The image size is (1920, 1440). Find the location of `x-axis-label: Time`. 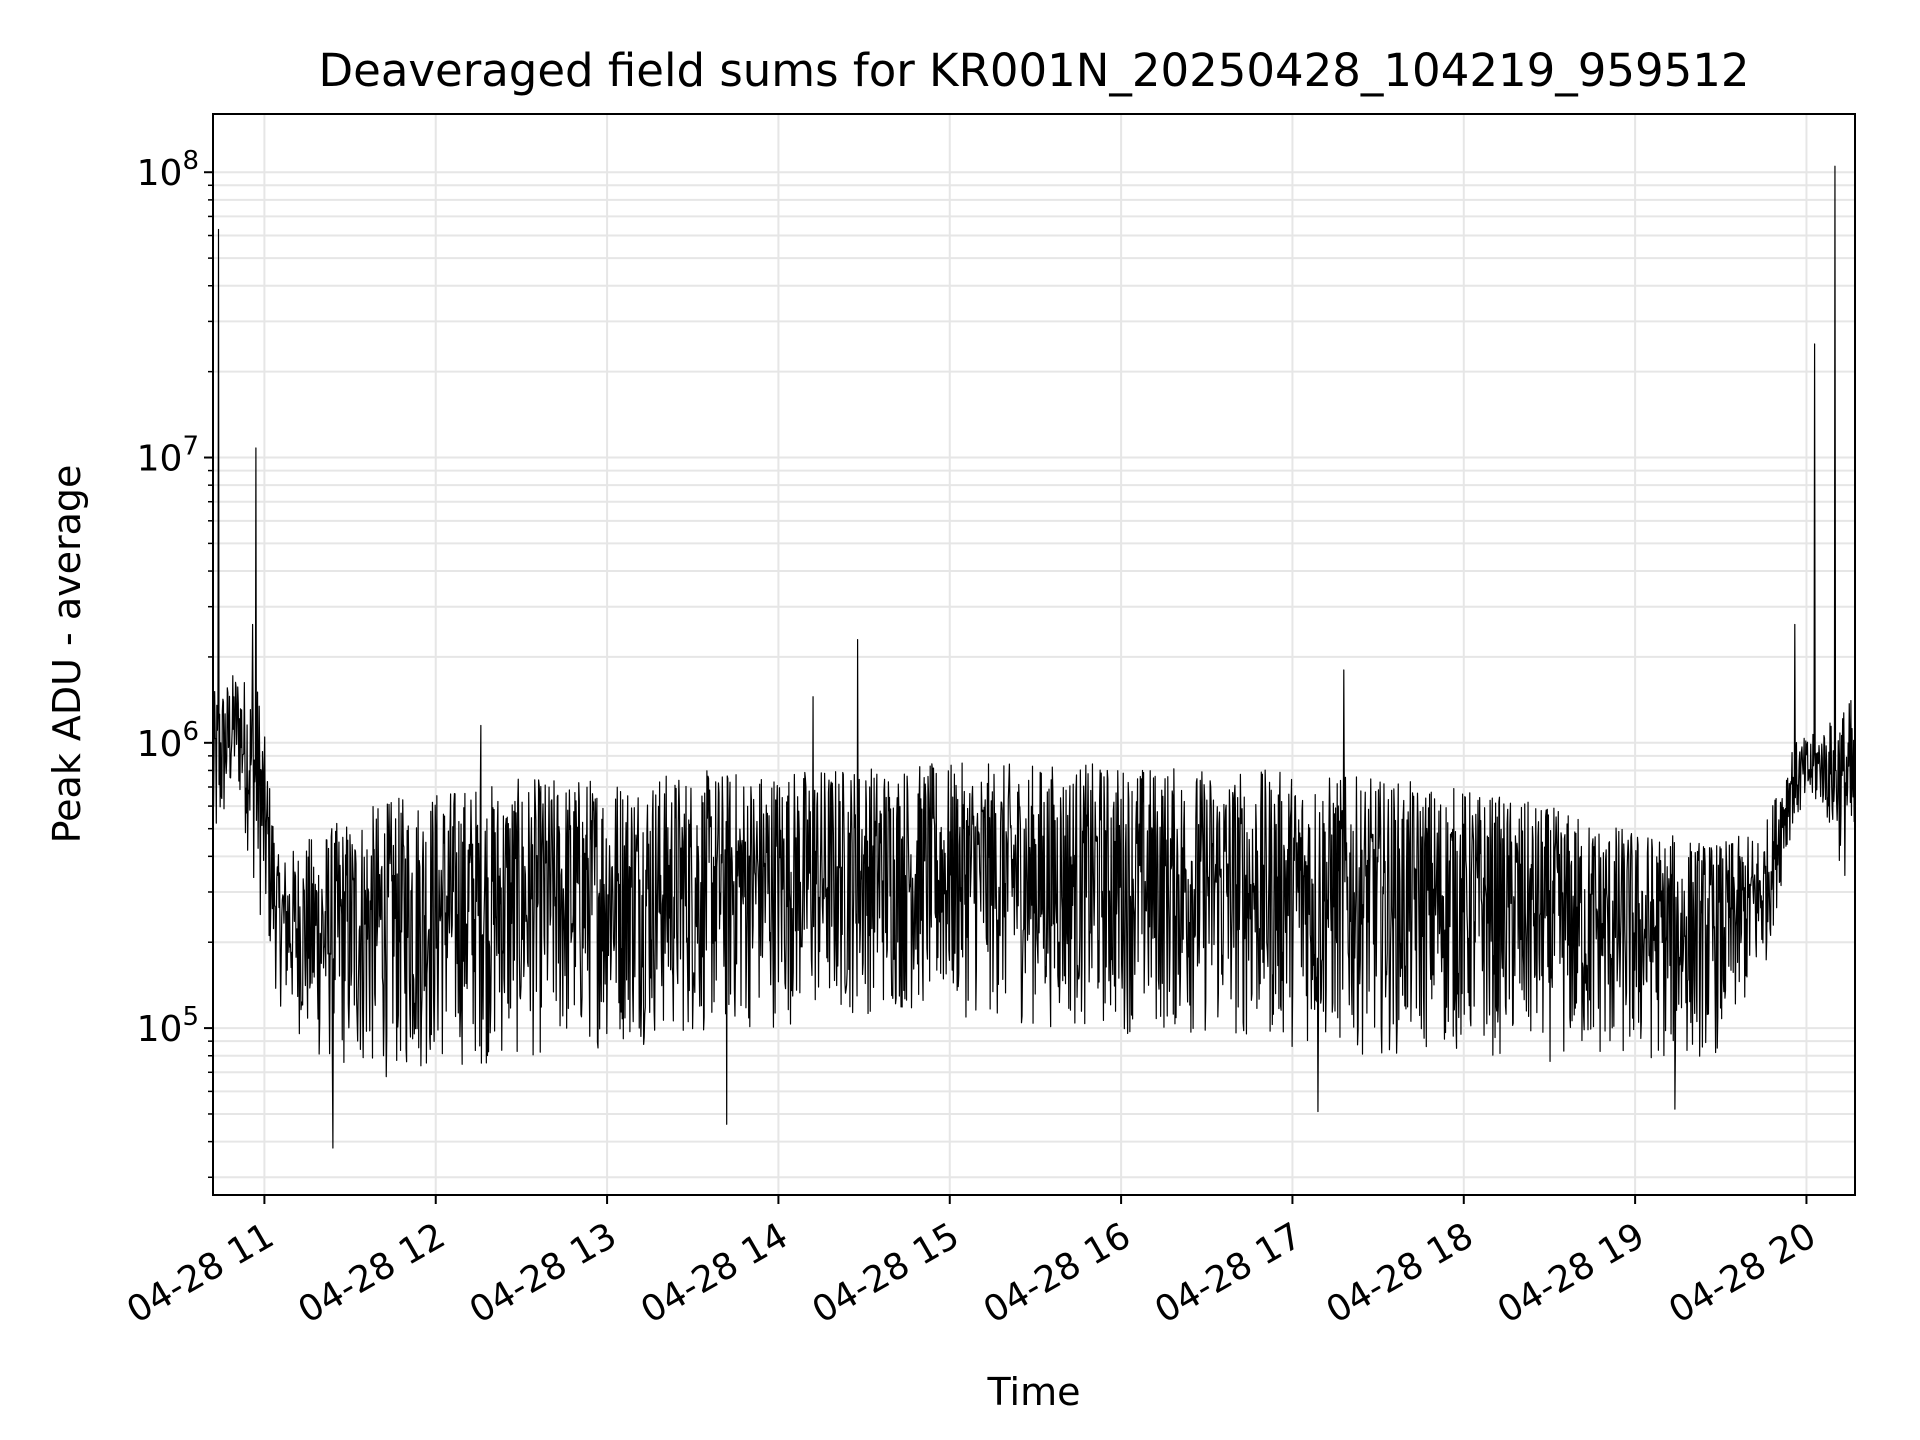

x-axis-label: Time is located at coordinates (1034, 1392).